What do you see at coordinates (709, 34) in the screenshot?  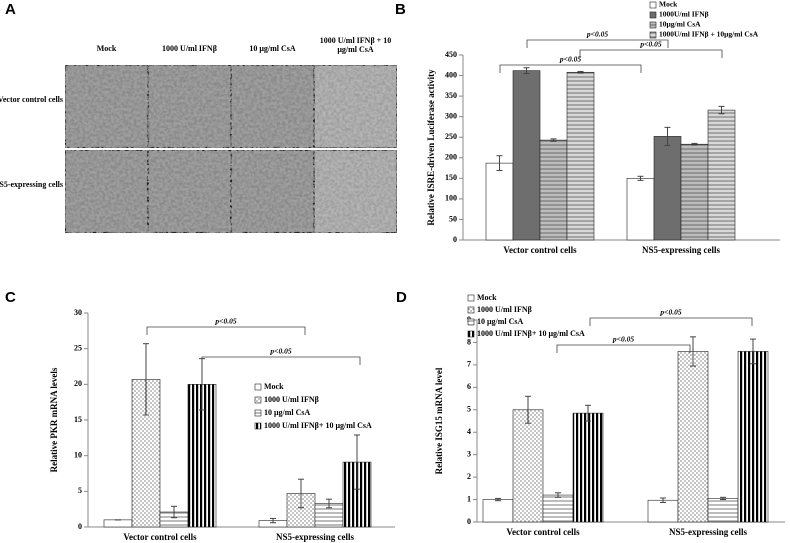 I see `legend-label: 1000U/ml IFNβ + 10μg/ml CsA` at bounding box center [709, 34].